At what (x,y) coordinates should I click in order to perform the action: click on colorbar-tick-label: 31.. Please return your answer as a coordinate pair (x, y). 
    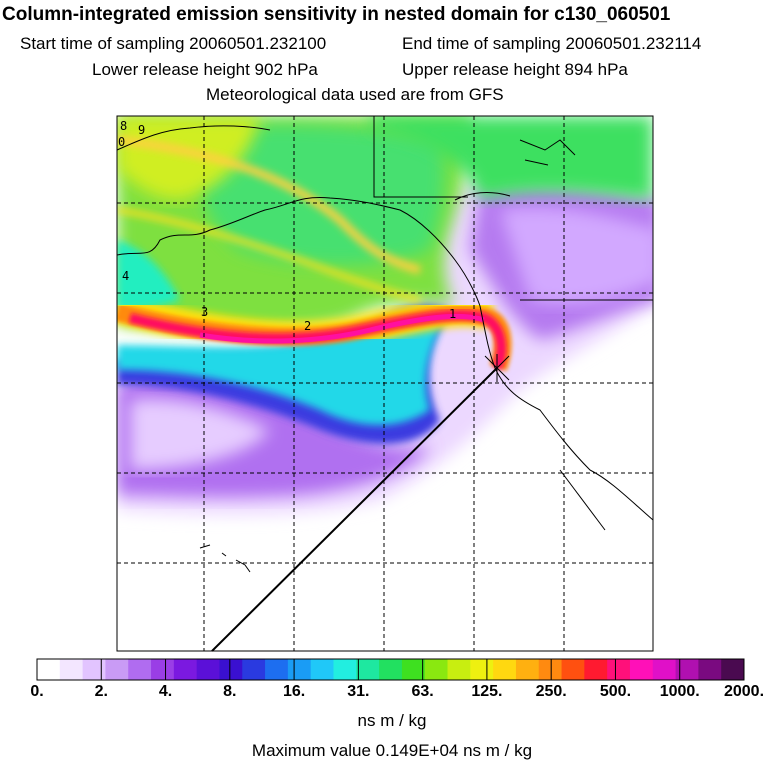
    Looking at the image, I should click on (358, 691).